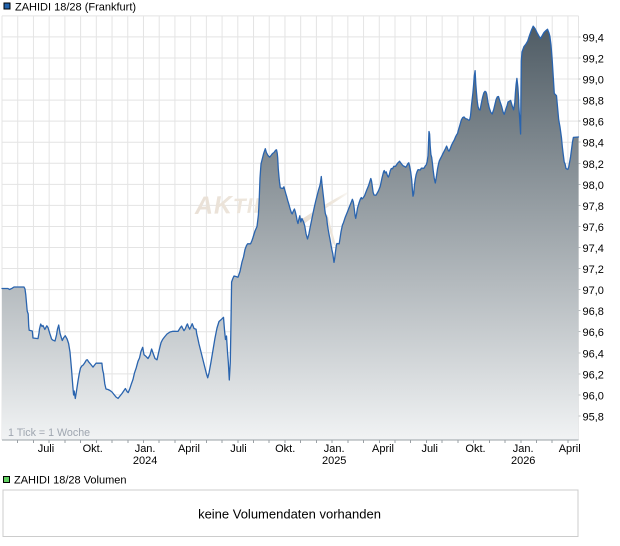 This screenshot has width=620, height=546. I want to click on svg-text: 95,8, so click(593, 418).